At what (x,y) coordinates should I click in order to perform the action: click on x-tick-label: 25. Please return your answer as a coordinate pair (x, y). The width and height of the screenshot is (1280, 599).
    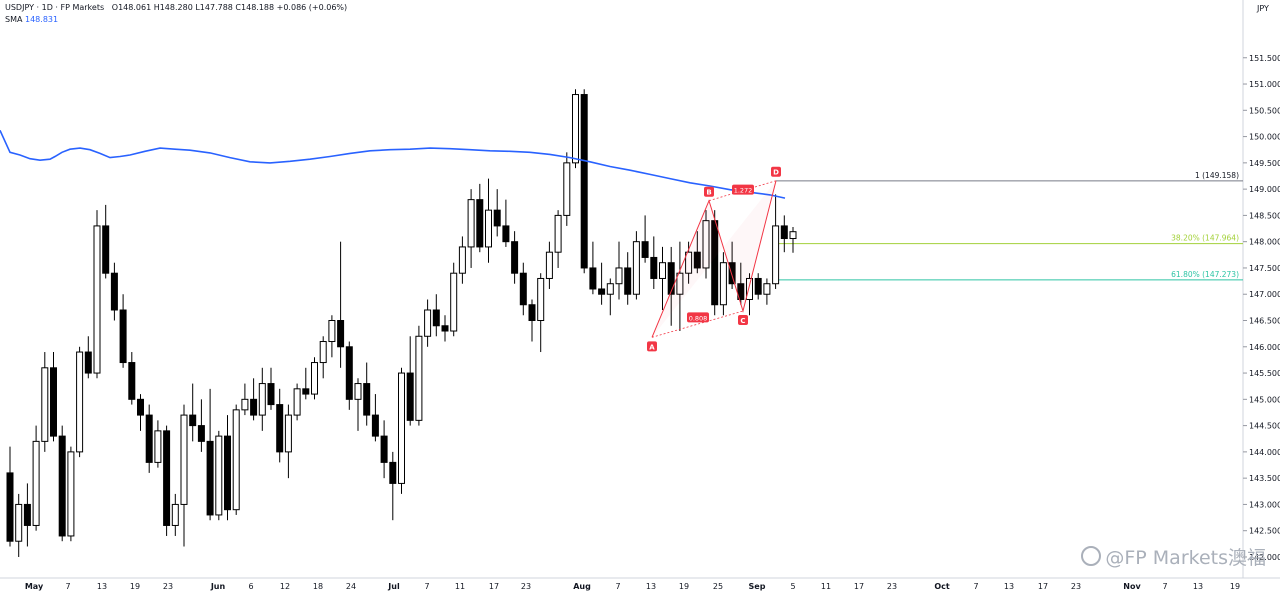
    Looking at the image, I should click on (718, 586).